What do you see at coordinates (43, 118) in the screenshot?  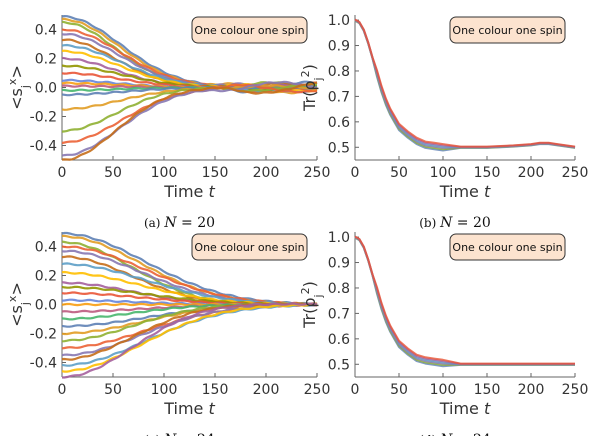 I see `y-tick-label: -0.2` at bounding box center [43, 118].